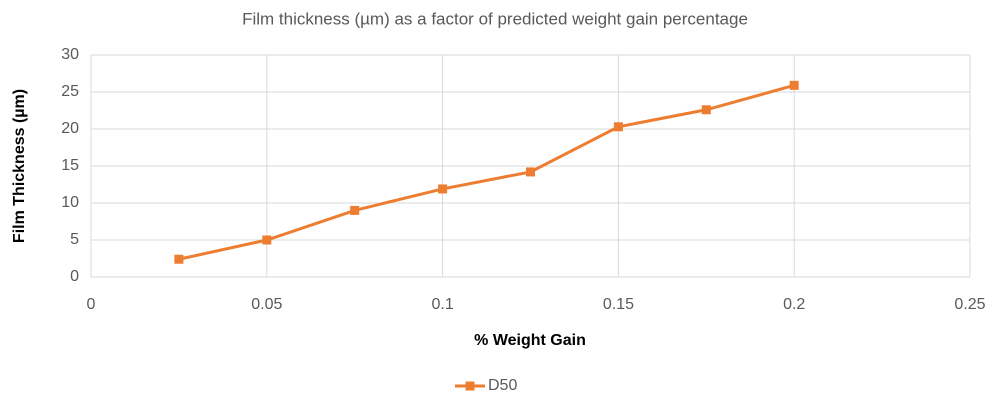  I want to click on y-axis-label: Film Thickness (µm), so click(19, 166).